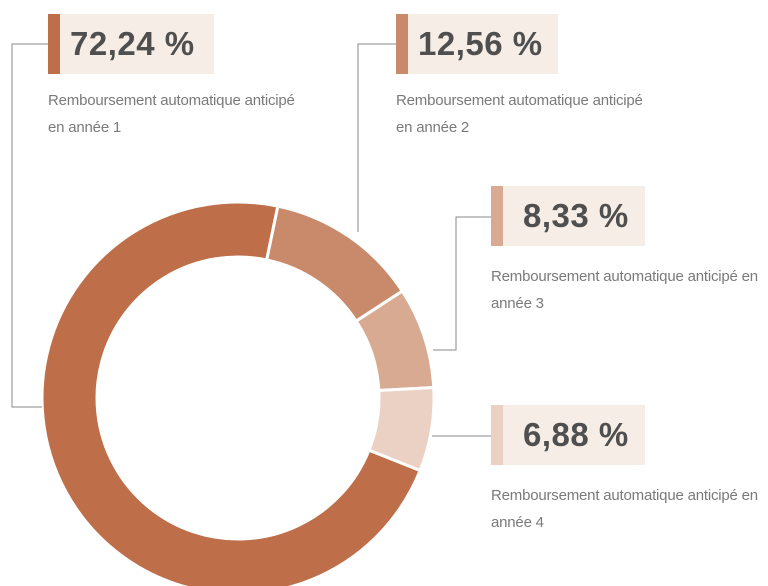 This screenshot has width=768, height=586. What do you see at coordinates (568, 216) in the screenshot?
I see `value-label: 8,33 %` at bounding box center [568, 216].